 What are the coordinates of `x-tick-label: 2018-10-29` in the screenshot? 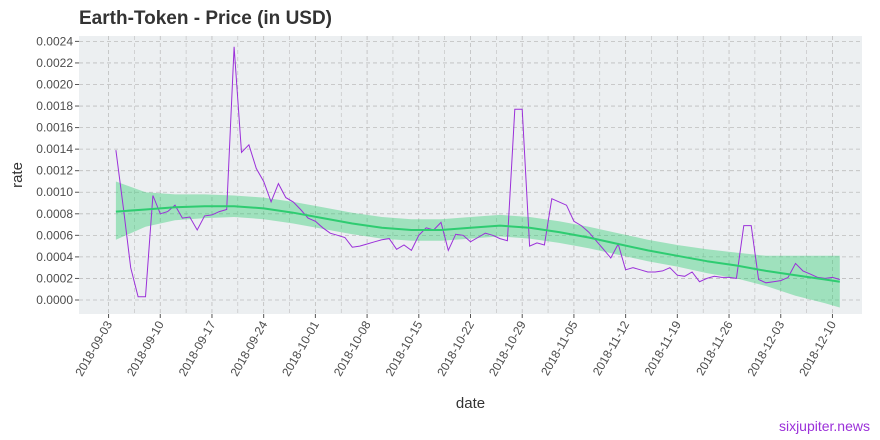 It's located at (507, 348).